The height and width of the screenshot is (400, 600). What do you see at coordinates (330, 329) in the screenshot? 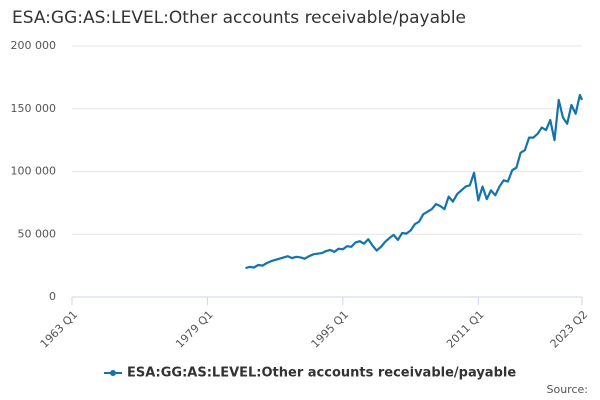
I see `x-tick-label: 1995 Q1` at bounding box center [330, 329].